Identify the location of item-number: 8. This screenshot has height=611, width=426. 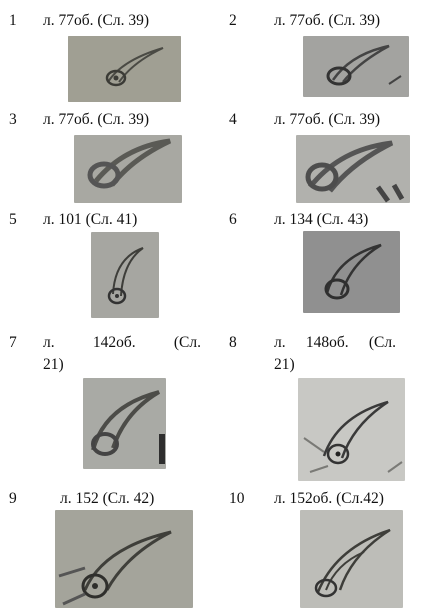
(233, 342).